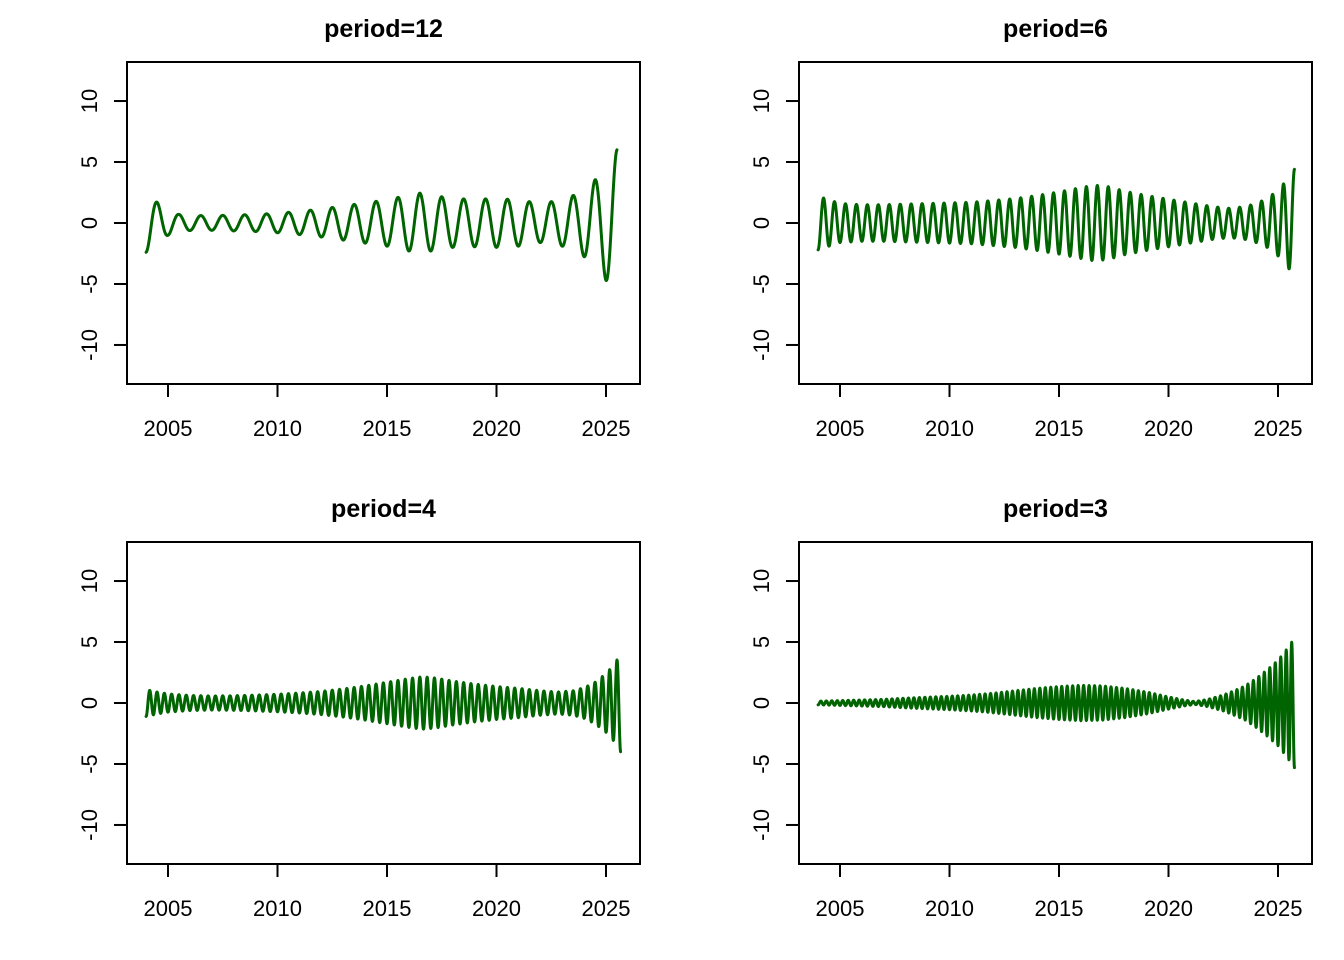 This screenshot has height=960, width=1344. I want to click on panel-title: period=12, so click(383, 29).